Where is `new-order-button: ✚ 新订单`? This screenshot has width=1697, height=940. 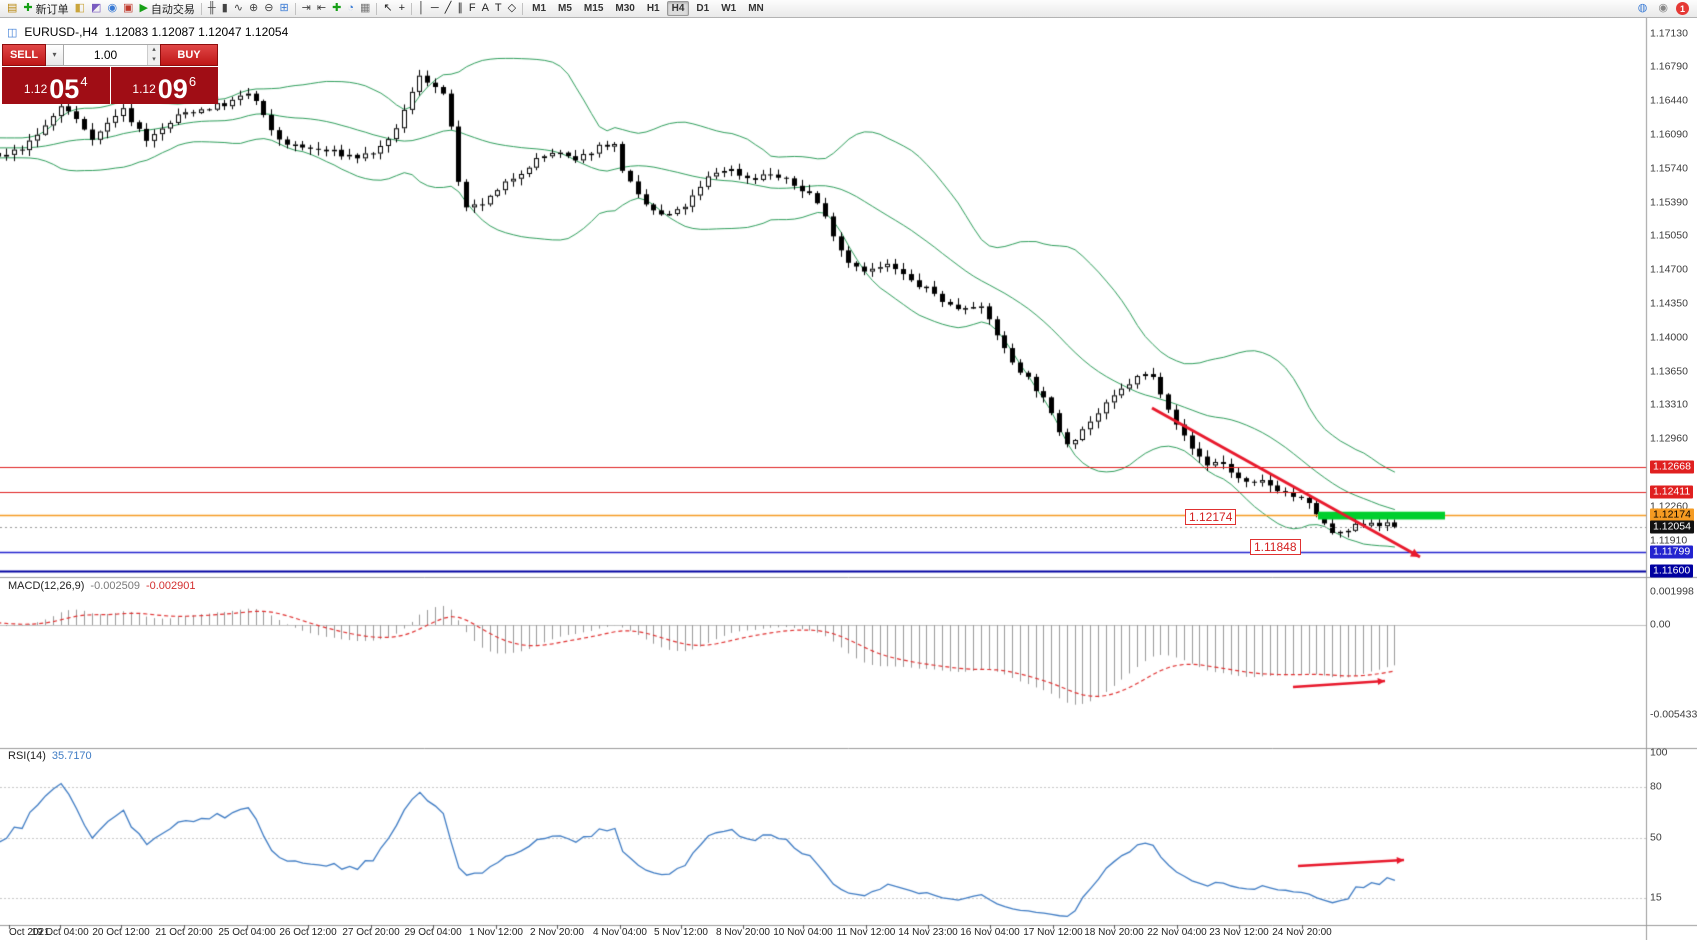
new-order-button: ✚ 新订单 is located at coordinates (45, 9).